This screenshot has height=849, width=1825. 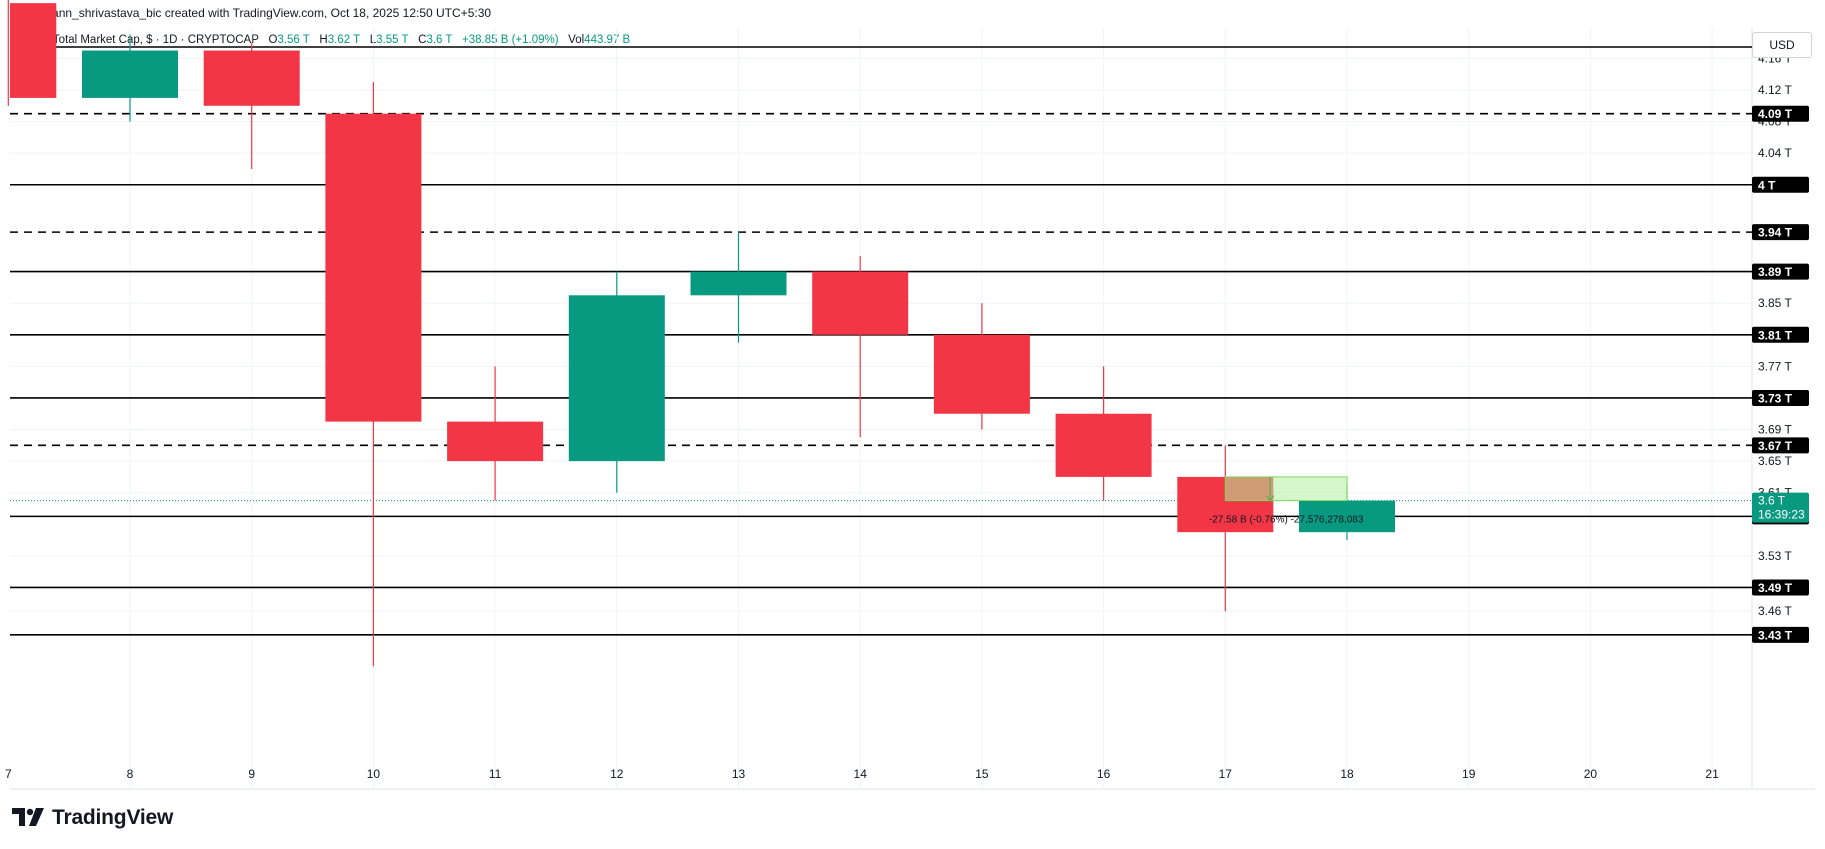 I want to click on change-value: +38.85 B (+1.09%), so click(x=510, y=40).